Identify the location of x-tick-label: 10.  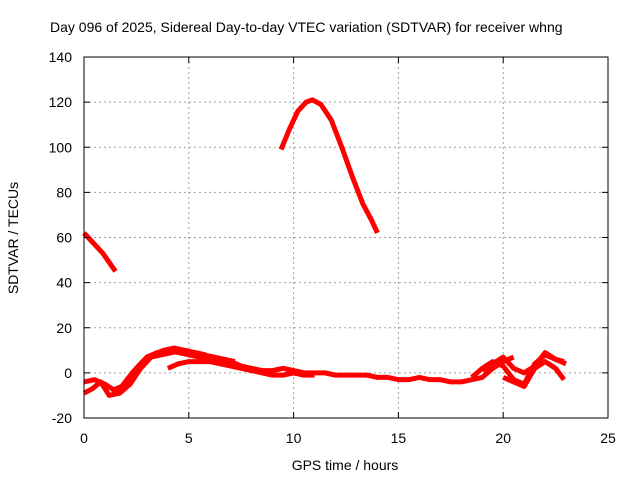
(294, 438).